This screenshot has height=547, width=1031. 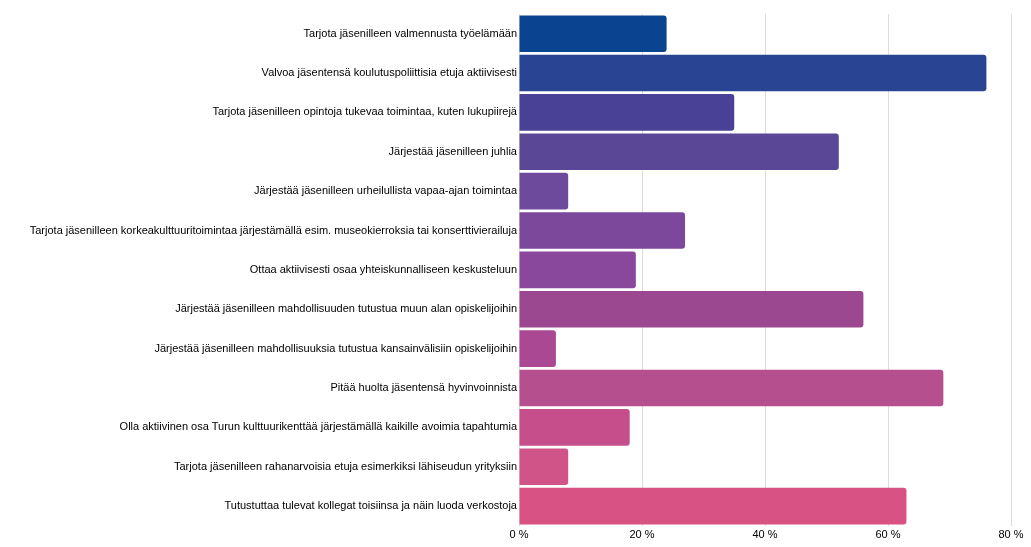 What do you see at coordinates (519, 534) in the screenshot?
I see `x-tick-label: 0 %` at bounding box center [519, 534].